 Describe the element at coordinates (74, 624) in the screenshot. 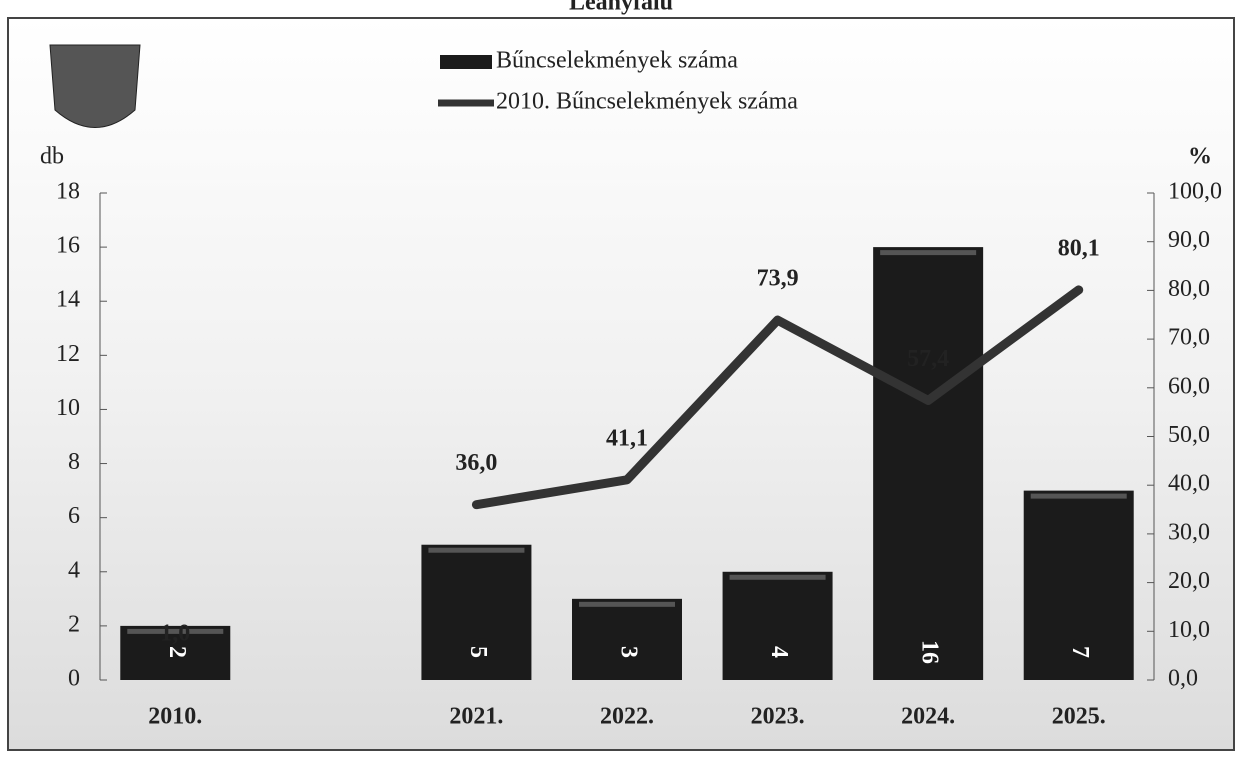

I see `y-tick-label: 2` at that location.